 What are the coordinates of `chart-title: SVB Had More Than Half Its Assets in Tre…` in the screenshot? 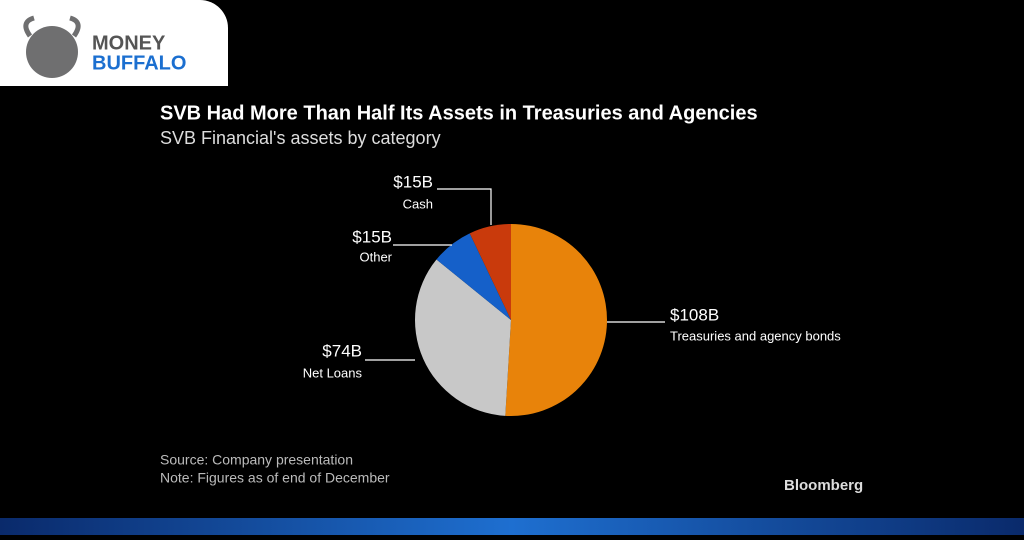 It's located at (459, 113).